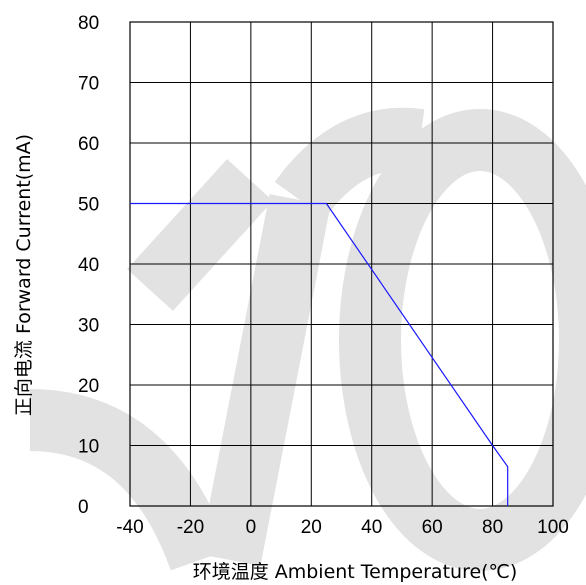 The width and height of the screenshot is (586, 585). What do you see at coordinates (492, 527) in the screenshot?
I see `x-tick-label: 80` at bounding box center [492, 527].